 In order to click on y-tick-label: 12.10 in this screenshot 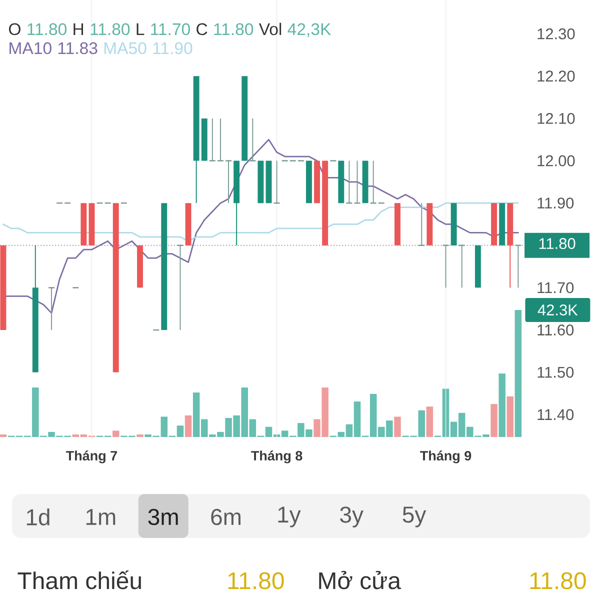, I will do `click(556, 118)`.